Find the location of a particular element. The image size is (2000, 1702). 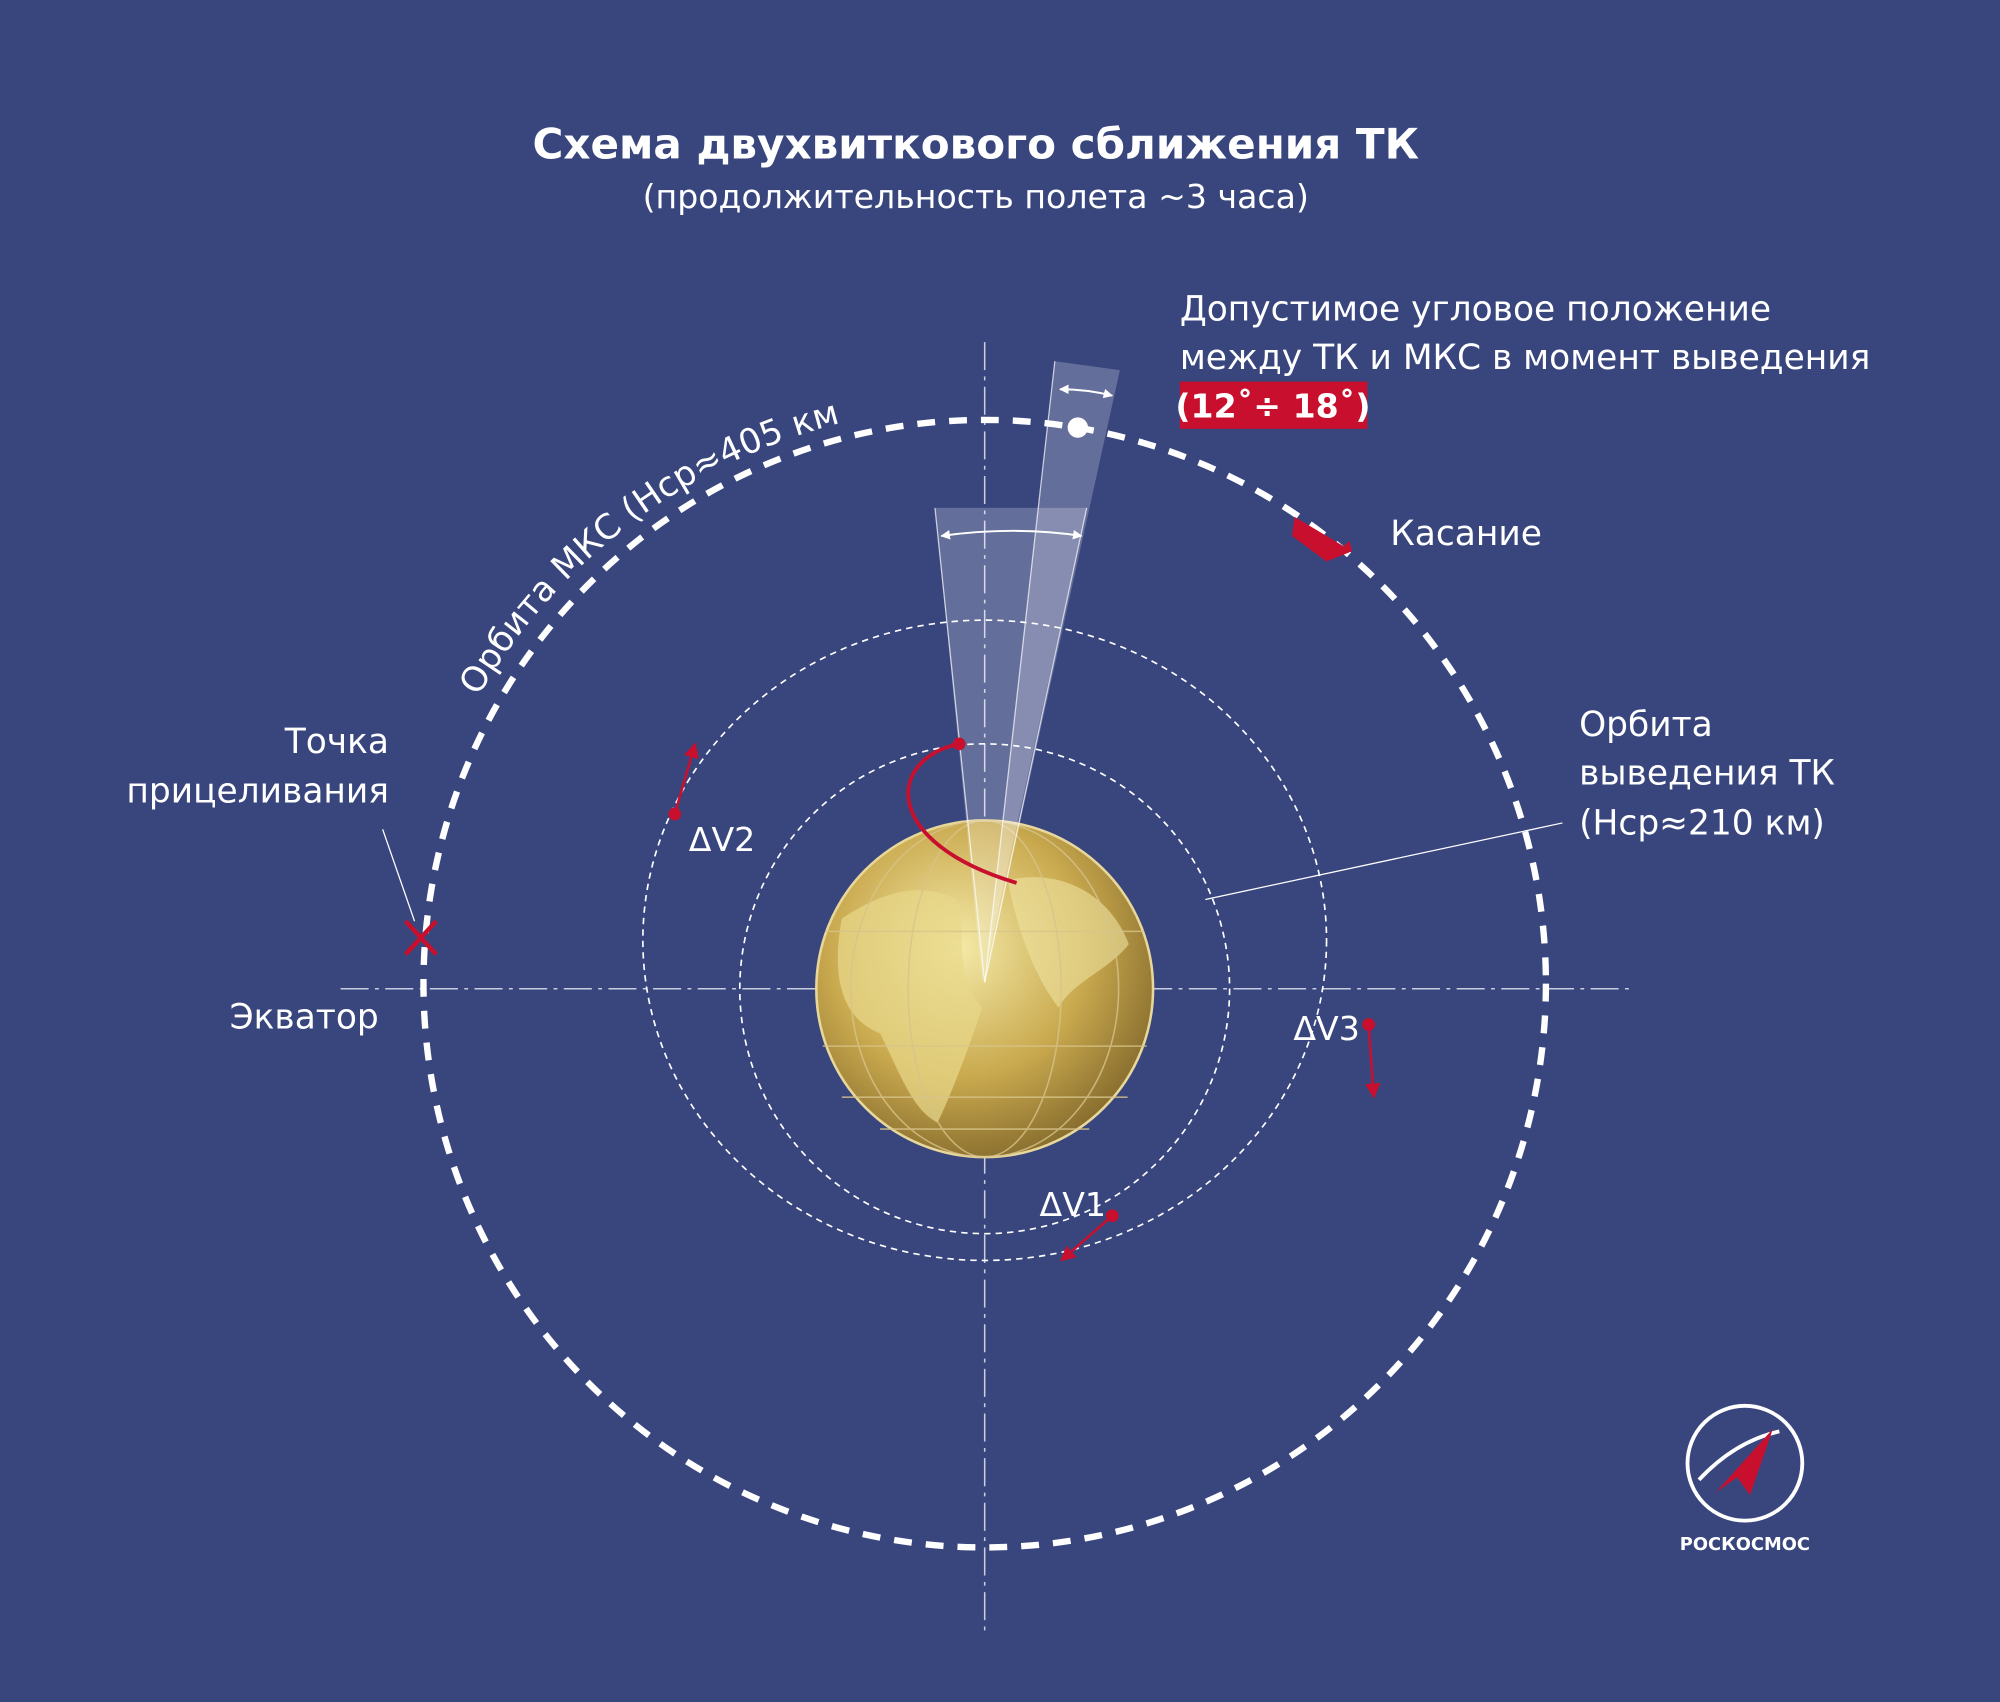

dv1-arrow is located at coordinates (1087, 1238).